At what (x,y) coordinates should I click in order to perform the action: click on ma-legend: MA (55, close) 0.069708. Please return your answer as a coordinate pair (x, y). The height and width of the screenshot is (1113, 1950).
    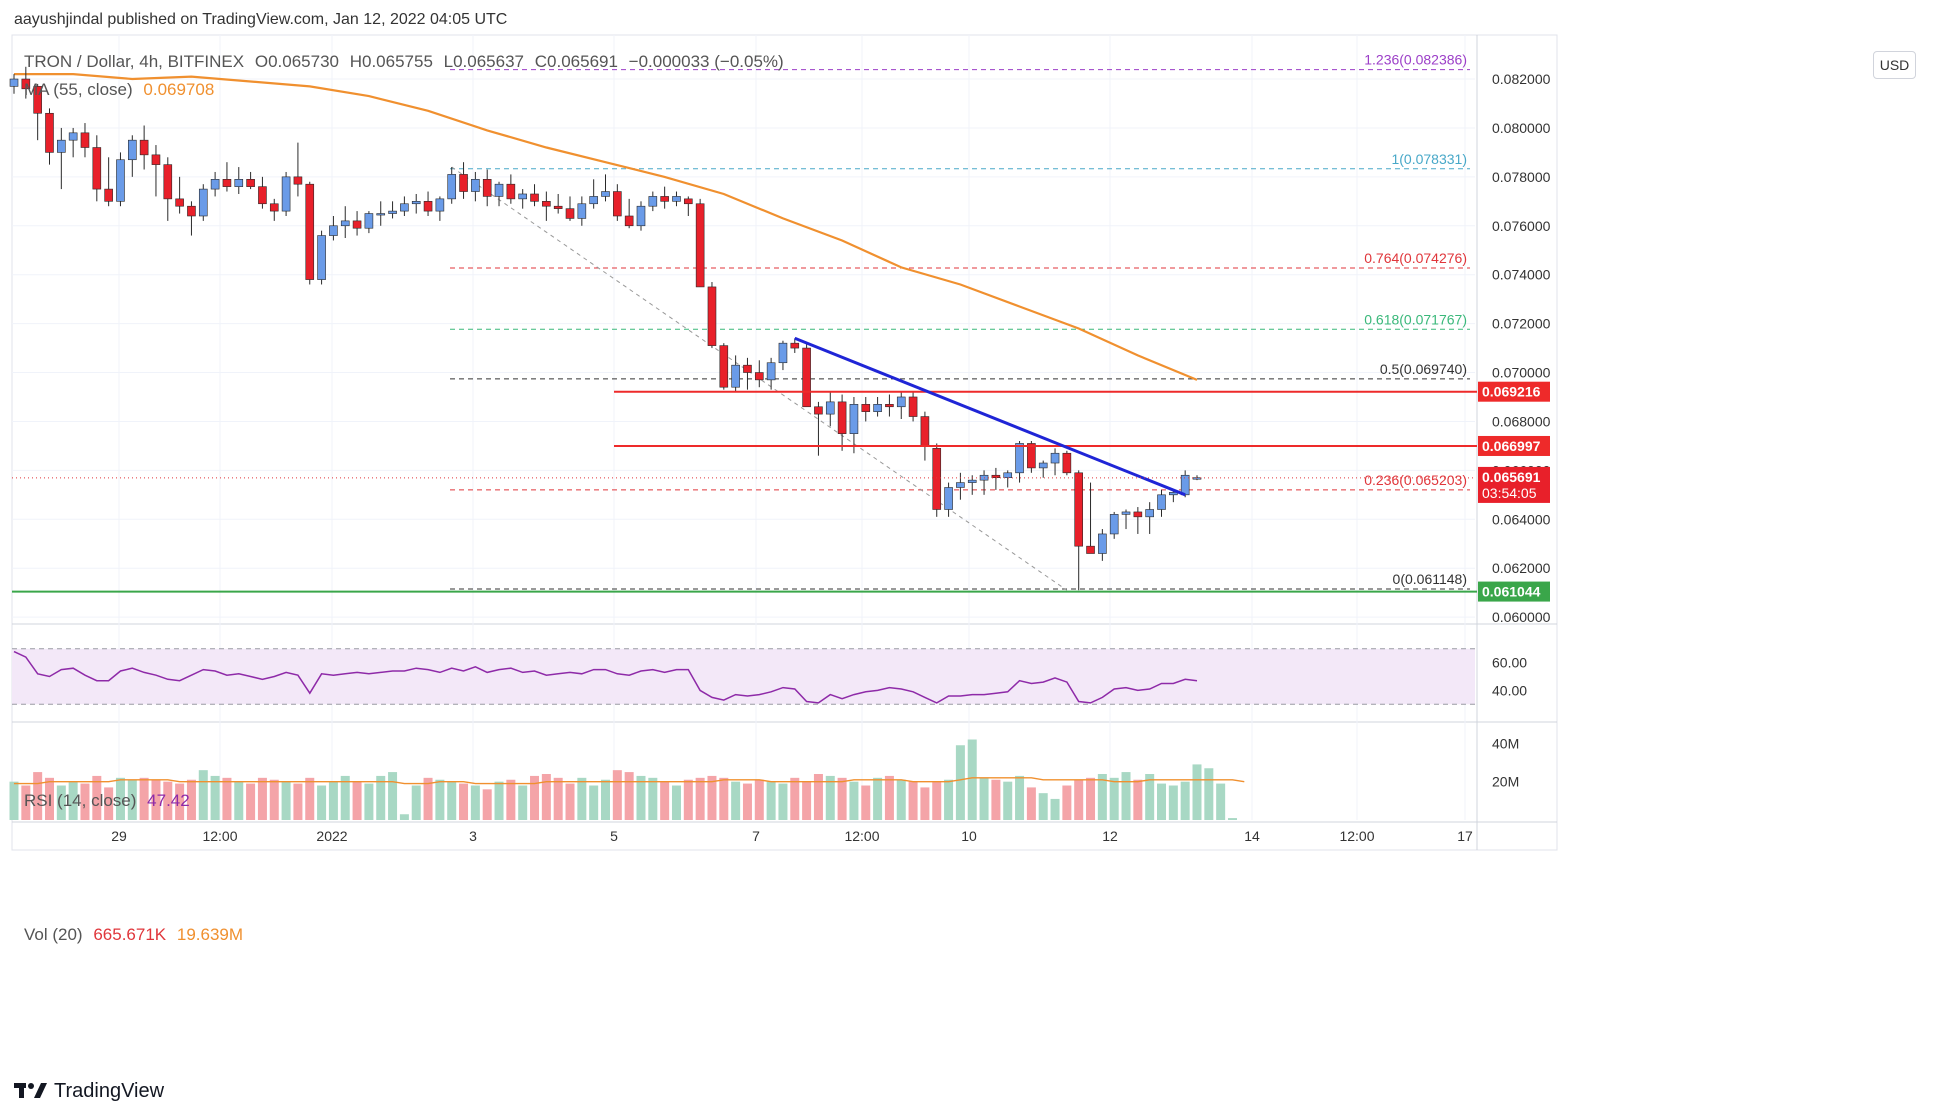
    Looking at the image, I should click on (122, 90).